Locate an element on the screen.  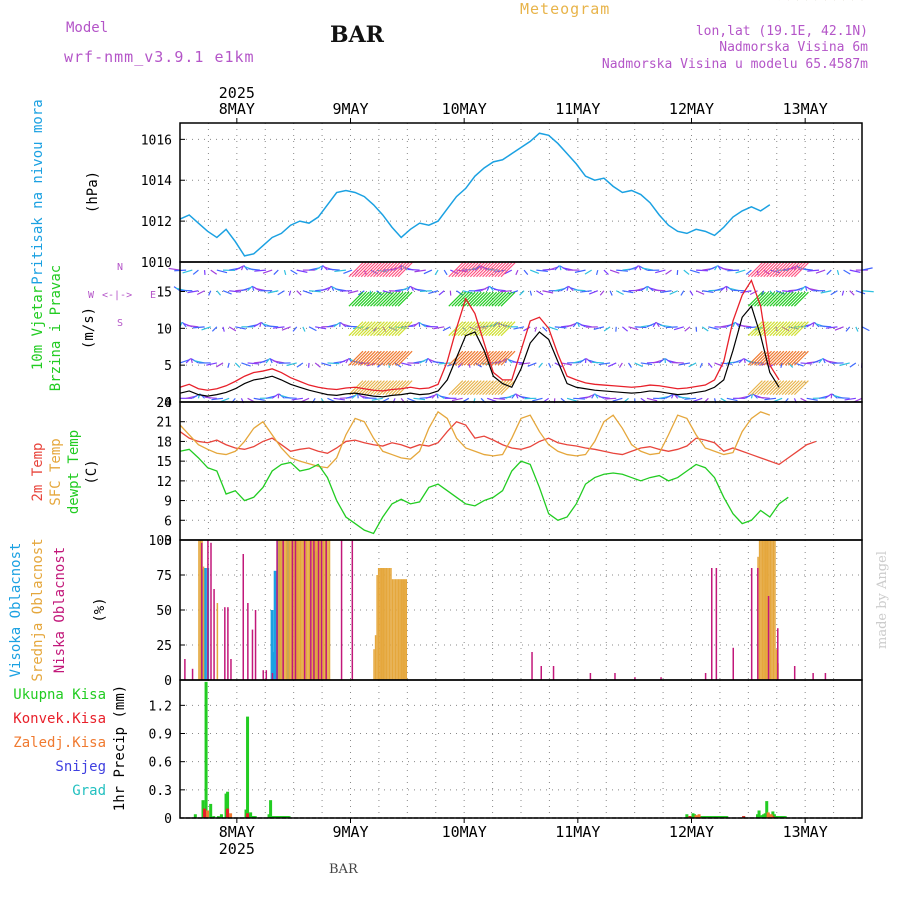
station-altitude: Nadmorska Visina 6m is located at coordinates (793, 47).